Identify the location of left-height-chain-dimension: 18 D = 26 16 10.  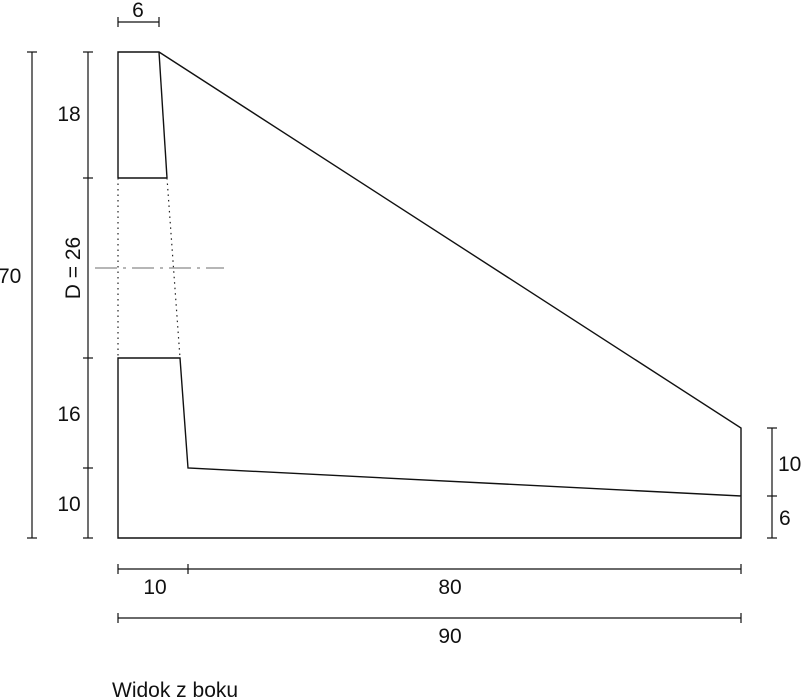
(75, 295).